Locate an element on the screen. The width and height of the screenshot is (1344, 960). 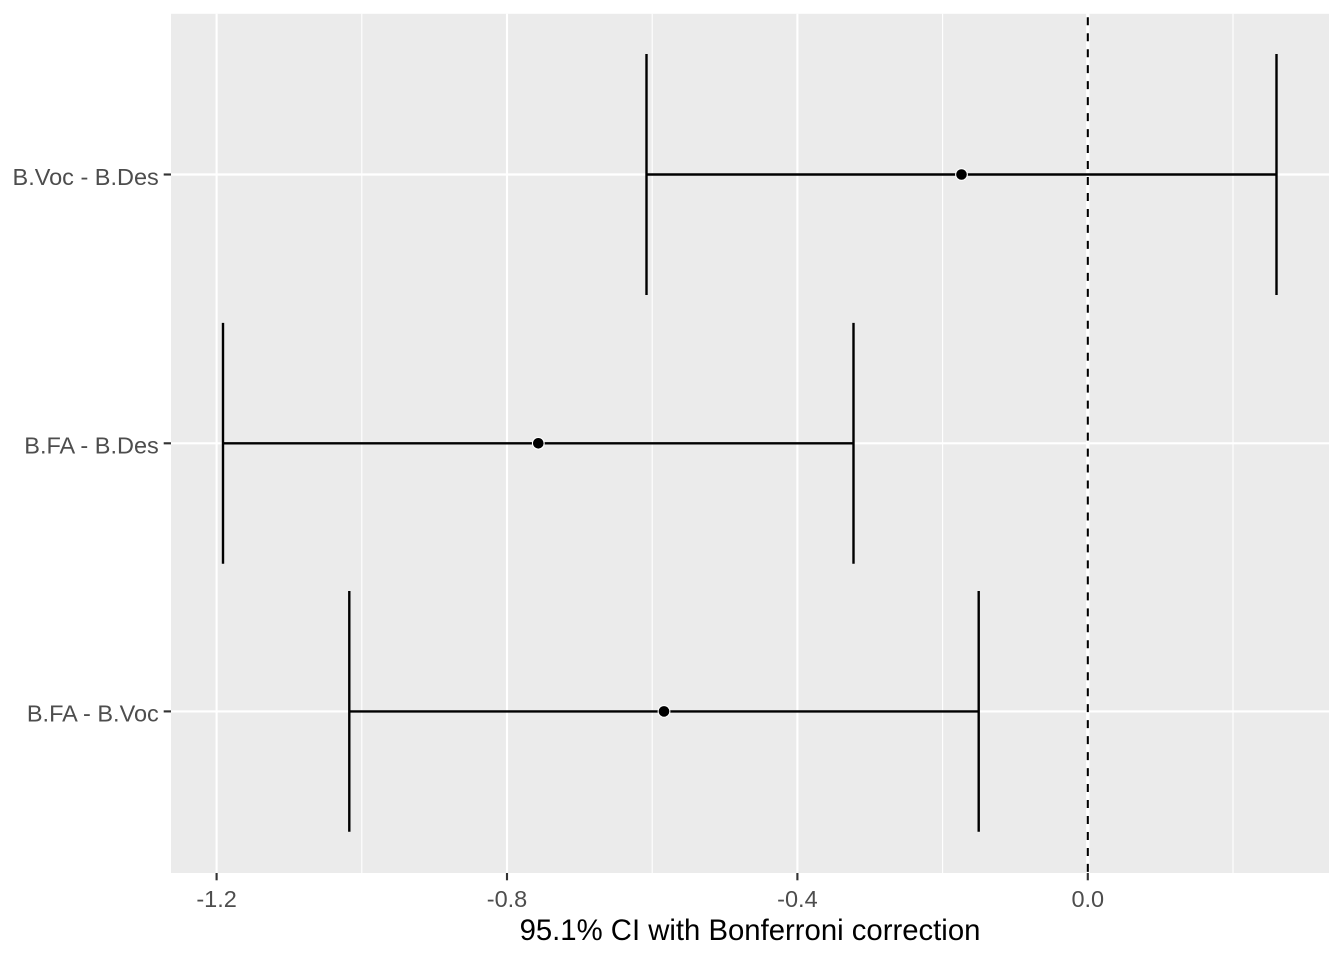
svg-text: -0.8 is located at coordinates (507, 899).